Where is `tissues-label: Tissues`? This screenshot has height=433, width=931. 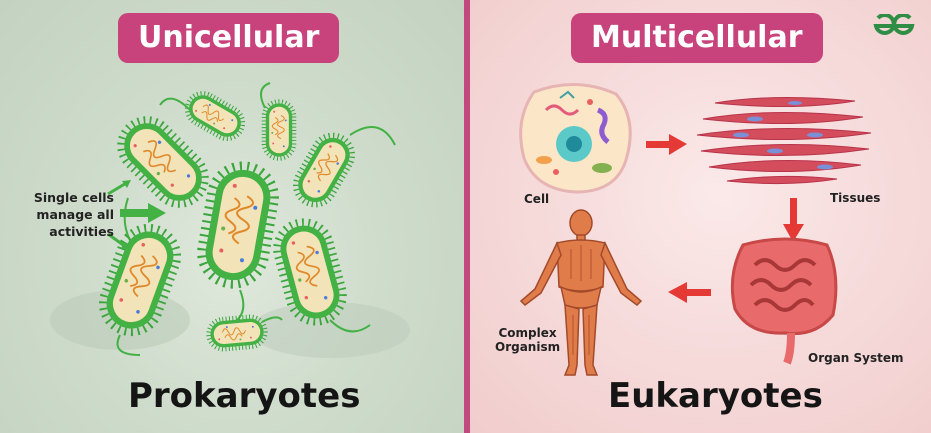 tissues-label: Tissues is located at coordinates (855, 198).